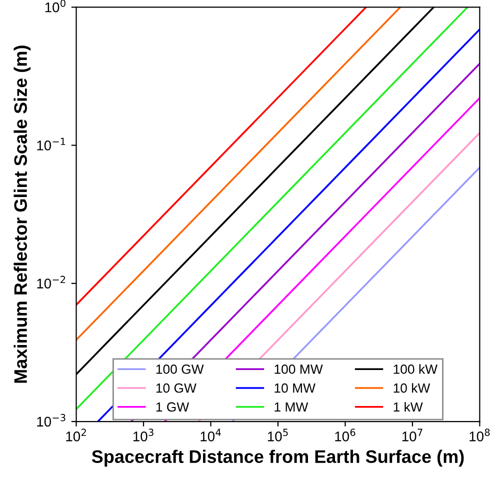 This screenshot has width=492, height=479. What do you see at coordinates (298, 369) in the screenshot?
I see `legend-label: 100 MW` at bounding box center [298, 369].